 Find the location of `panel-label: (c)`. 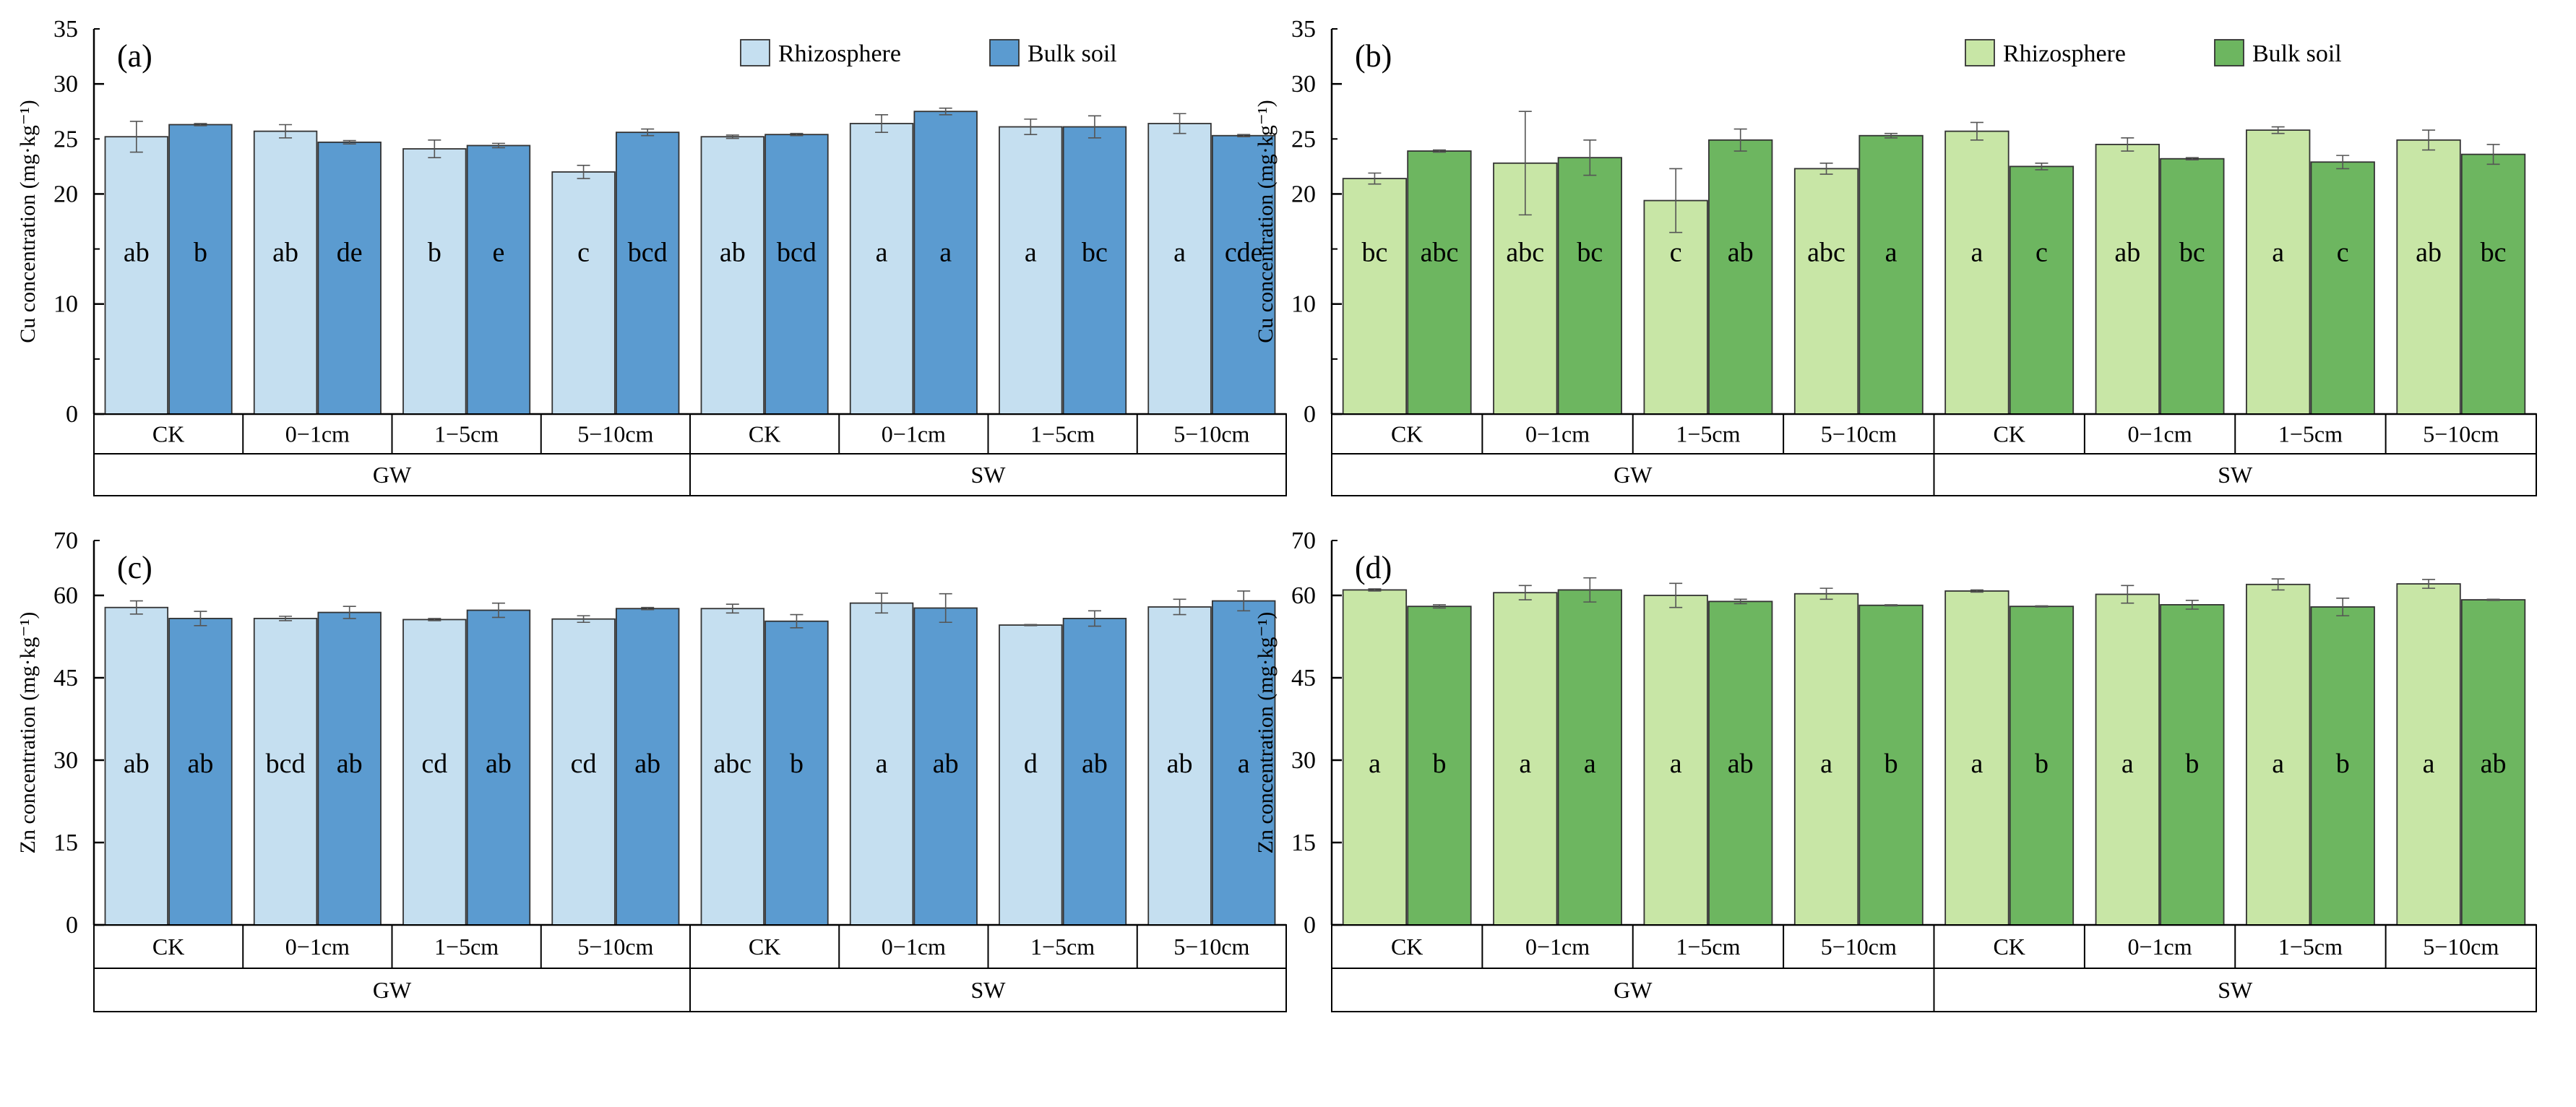

panel-label: (c) is located at coordinates (134, 567).